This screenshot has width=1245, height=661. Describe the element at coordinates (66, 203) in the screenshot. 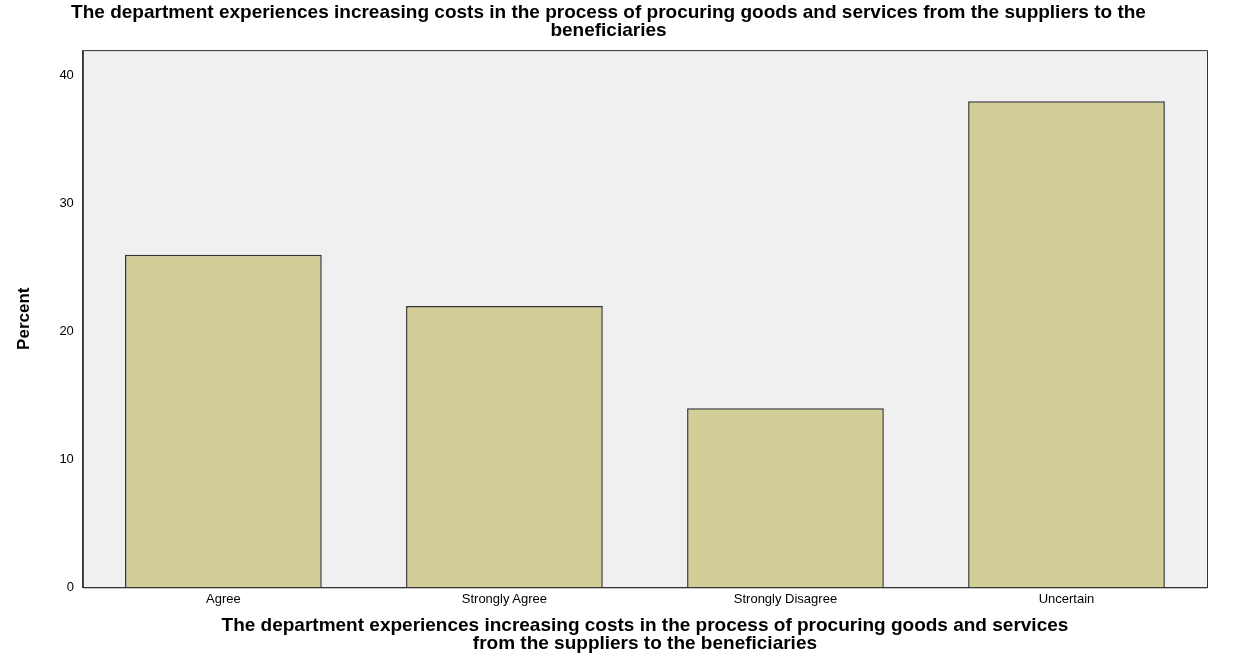

I see `y-tick-label: 30` at that location.